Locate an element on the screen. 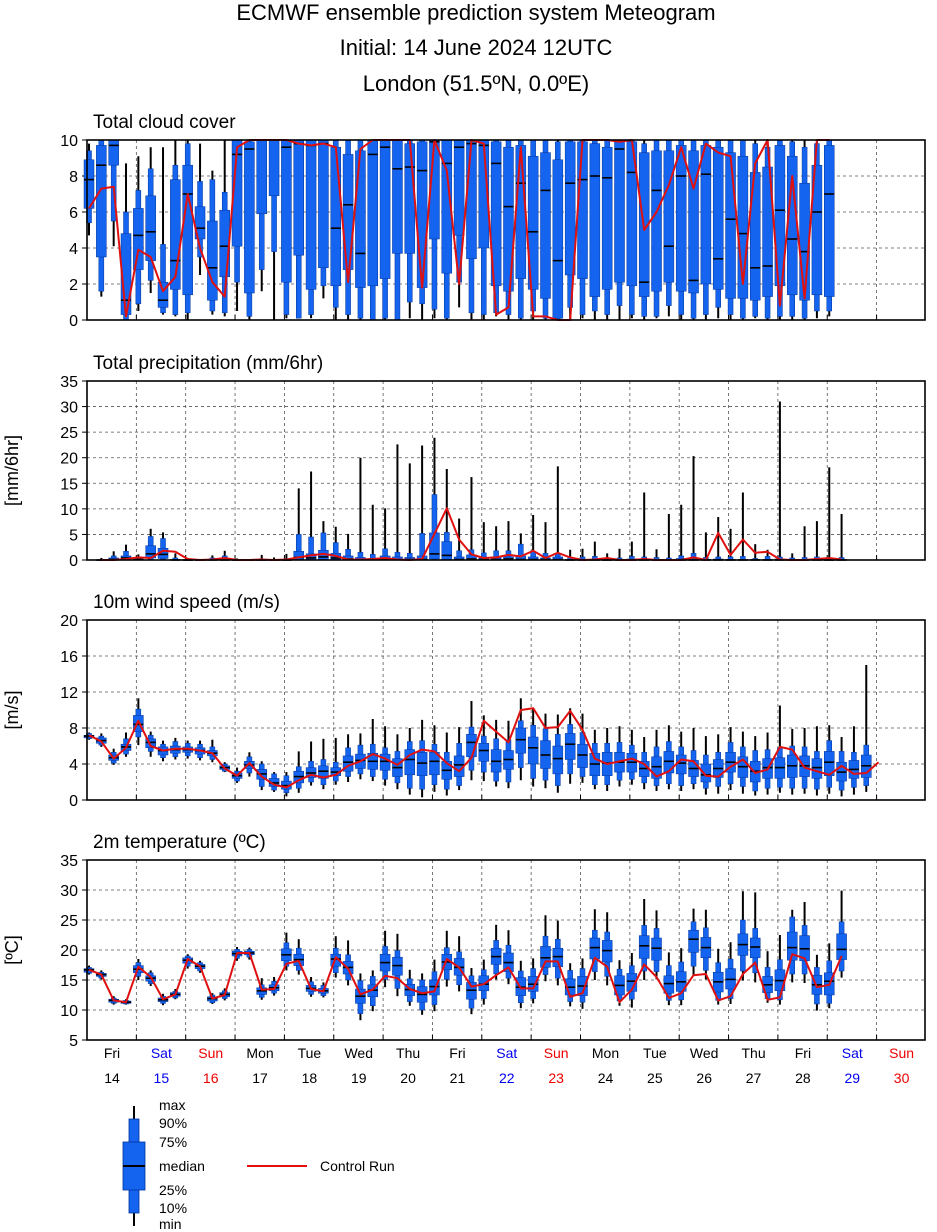 The width and height of the screenshot is (937, 1232). wind-y-tick-label: 4 is located at coordinates (73, 765).